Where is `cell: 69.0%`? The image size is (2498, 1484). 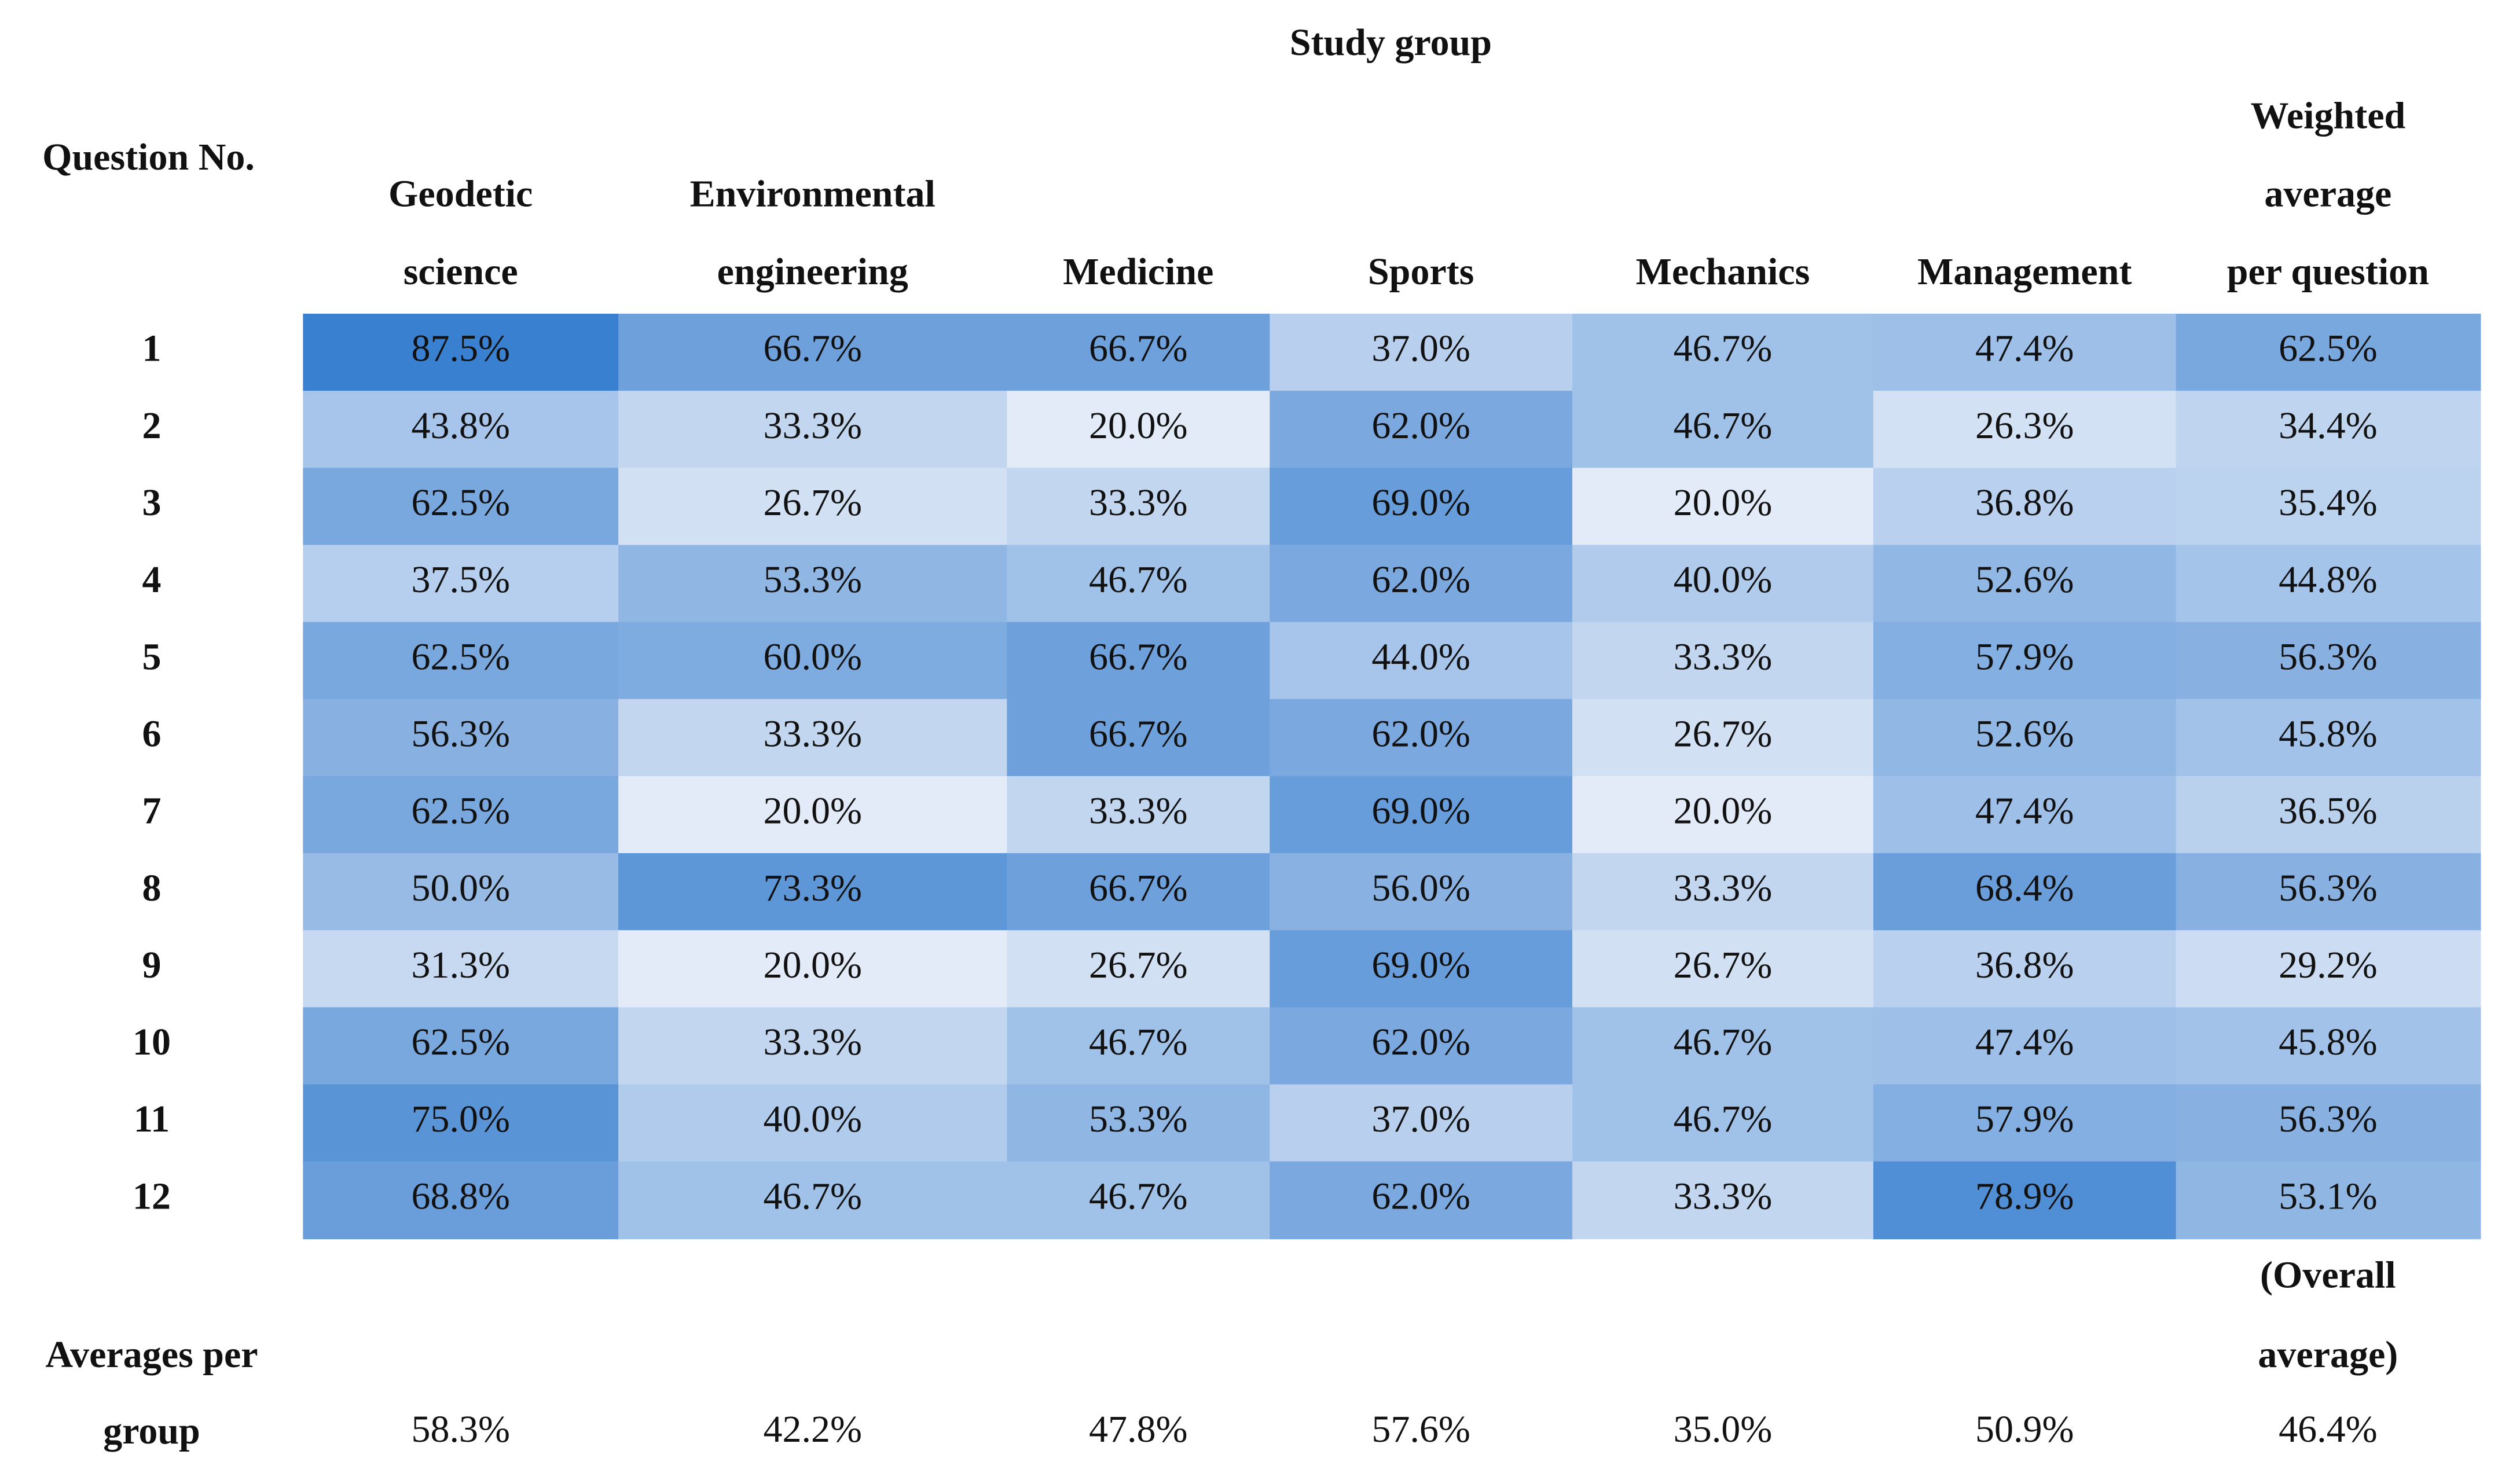 cell: 69.0% is located at coordinates (1420, 503).